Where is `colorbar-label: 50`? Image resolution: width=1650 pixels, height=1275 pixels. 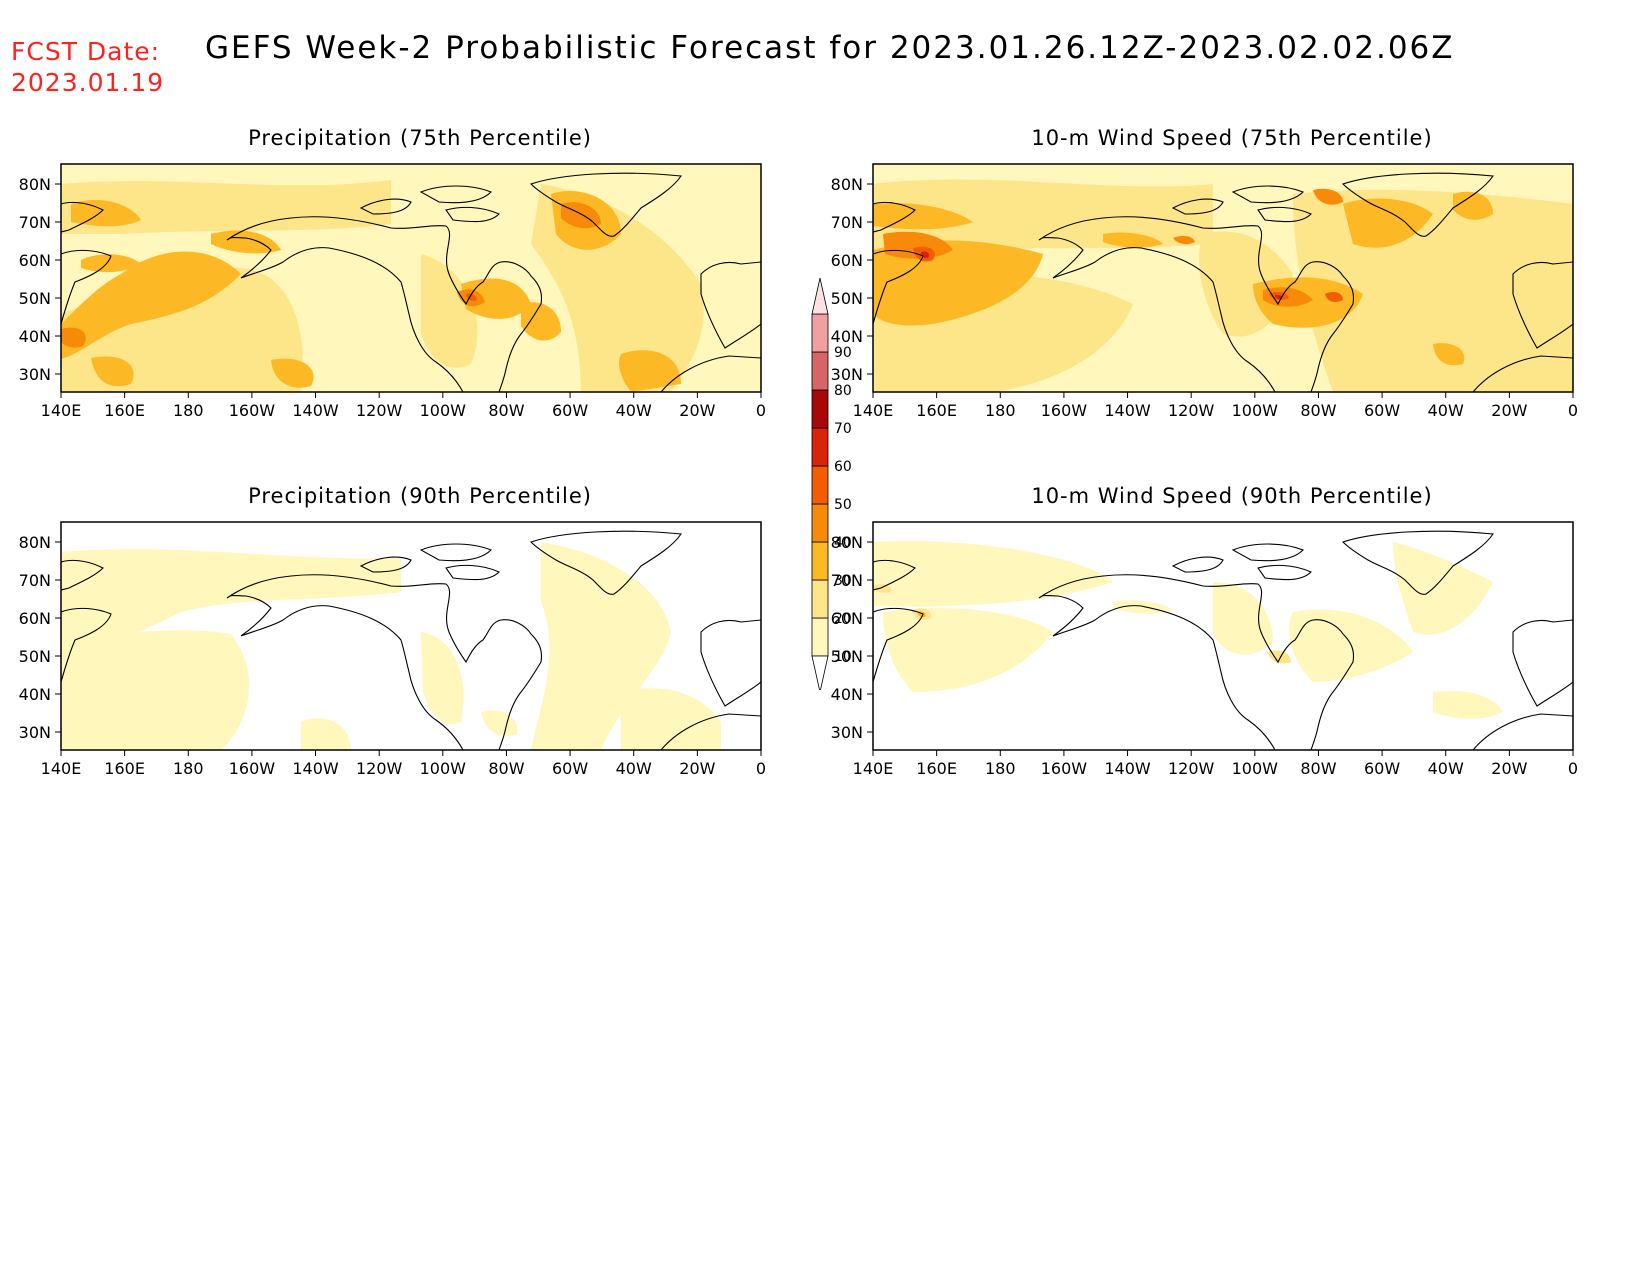 colorbar-label: 50 is located at coordinates (843, 505).